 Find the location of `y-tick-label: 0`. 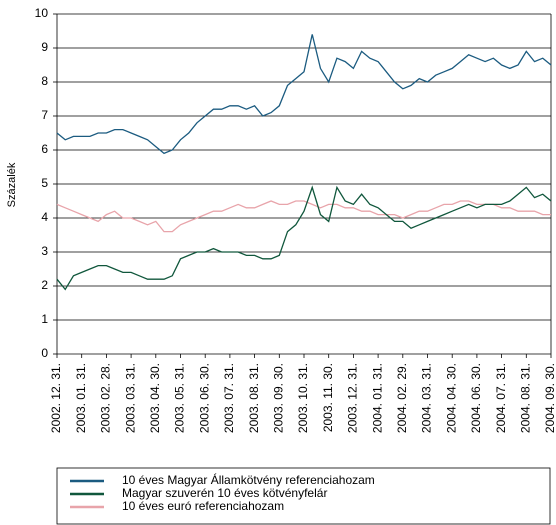

y-tick-label: 0 is located at coordinates (44, 353).